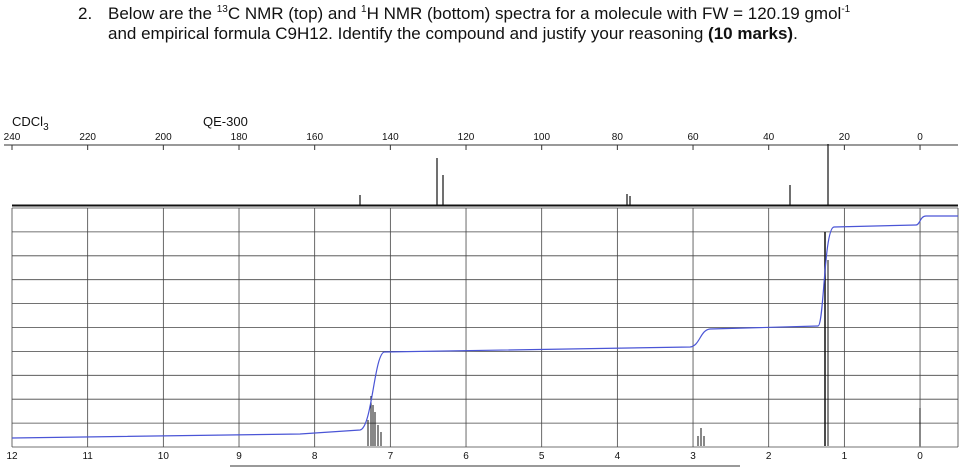  Describe the element at coordinates (222, 9) in the screenshot. I see `superscript: 13` at that location.